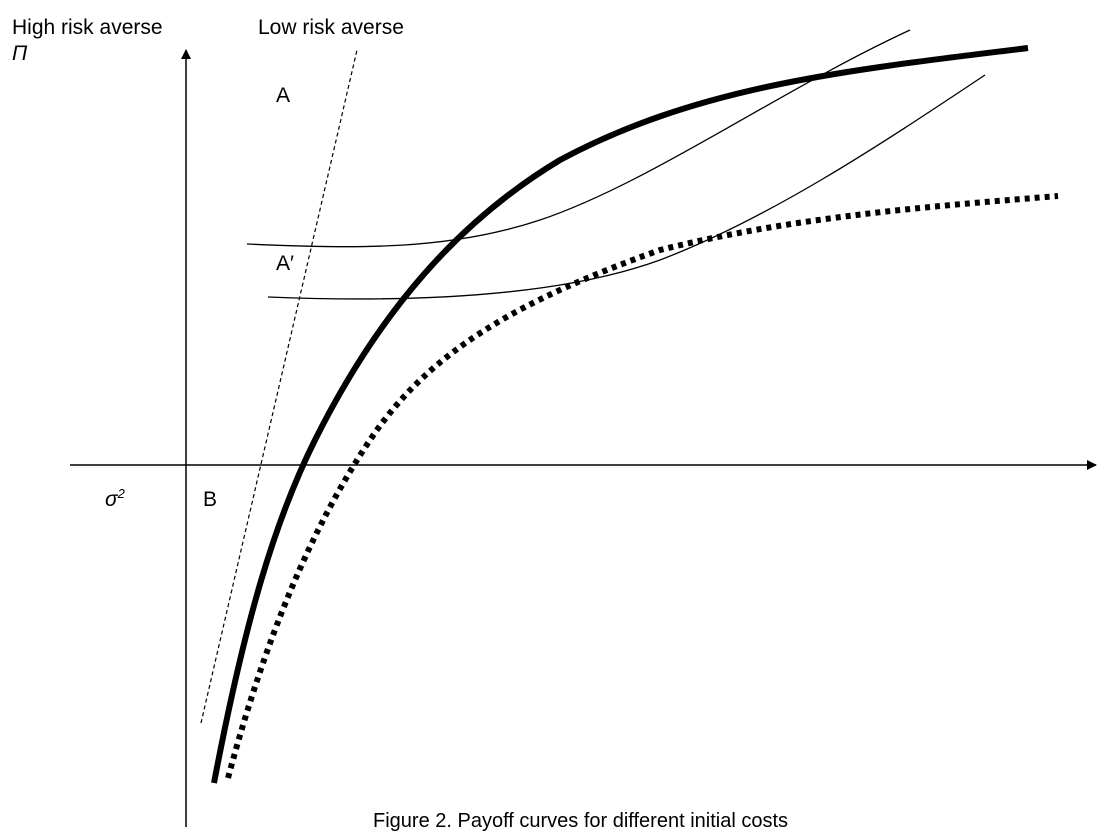 The image size is (1098, 832). I want to click on sigma-exponent: 2, so click(121, 493).